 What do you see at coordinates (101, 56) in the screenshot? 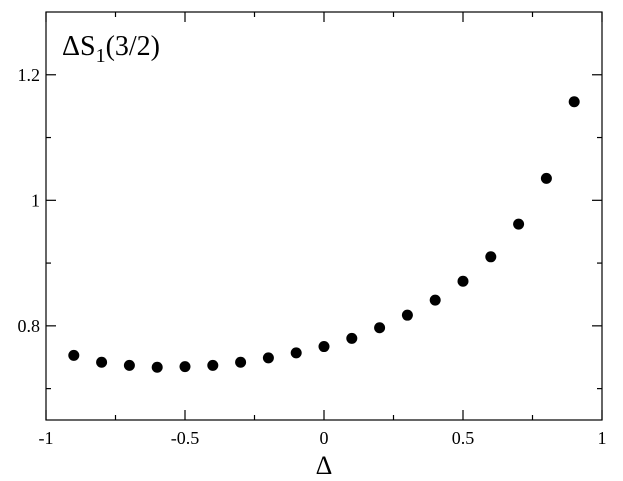
I see `annotation-subscript: 1` at bounding box center [101, 56].